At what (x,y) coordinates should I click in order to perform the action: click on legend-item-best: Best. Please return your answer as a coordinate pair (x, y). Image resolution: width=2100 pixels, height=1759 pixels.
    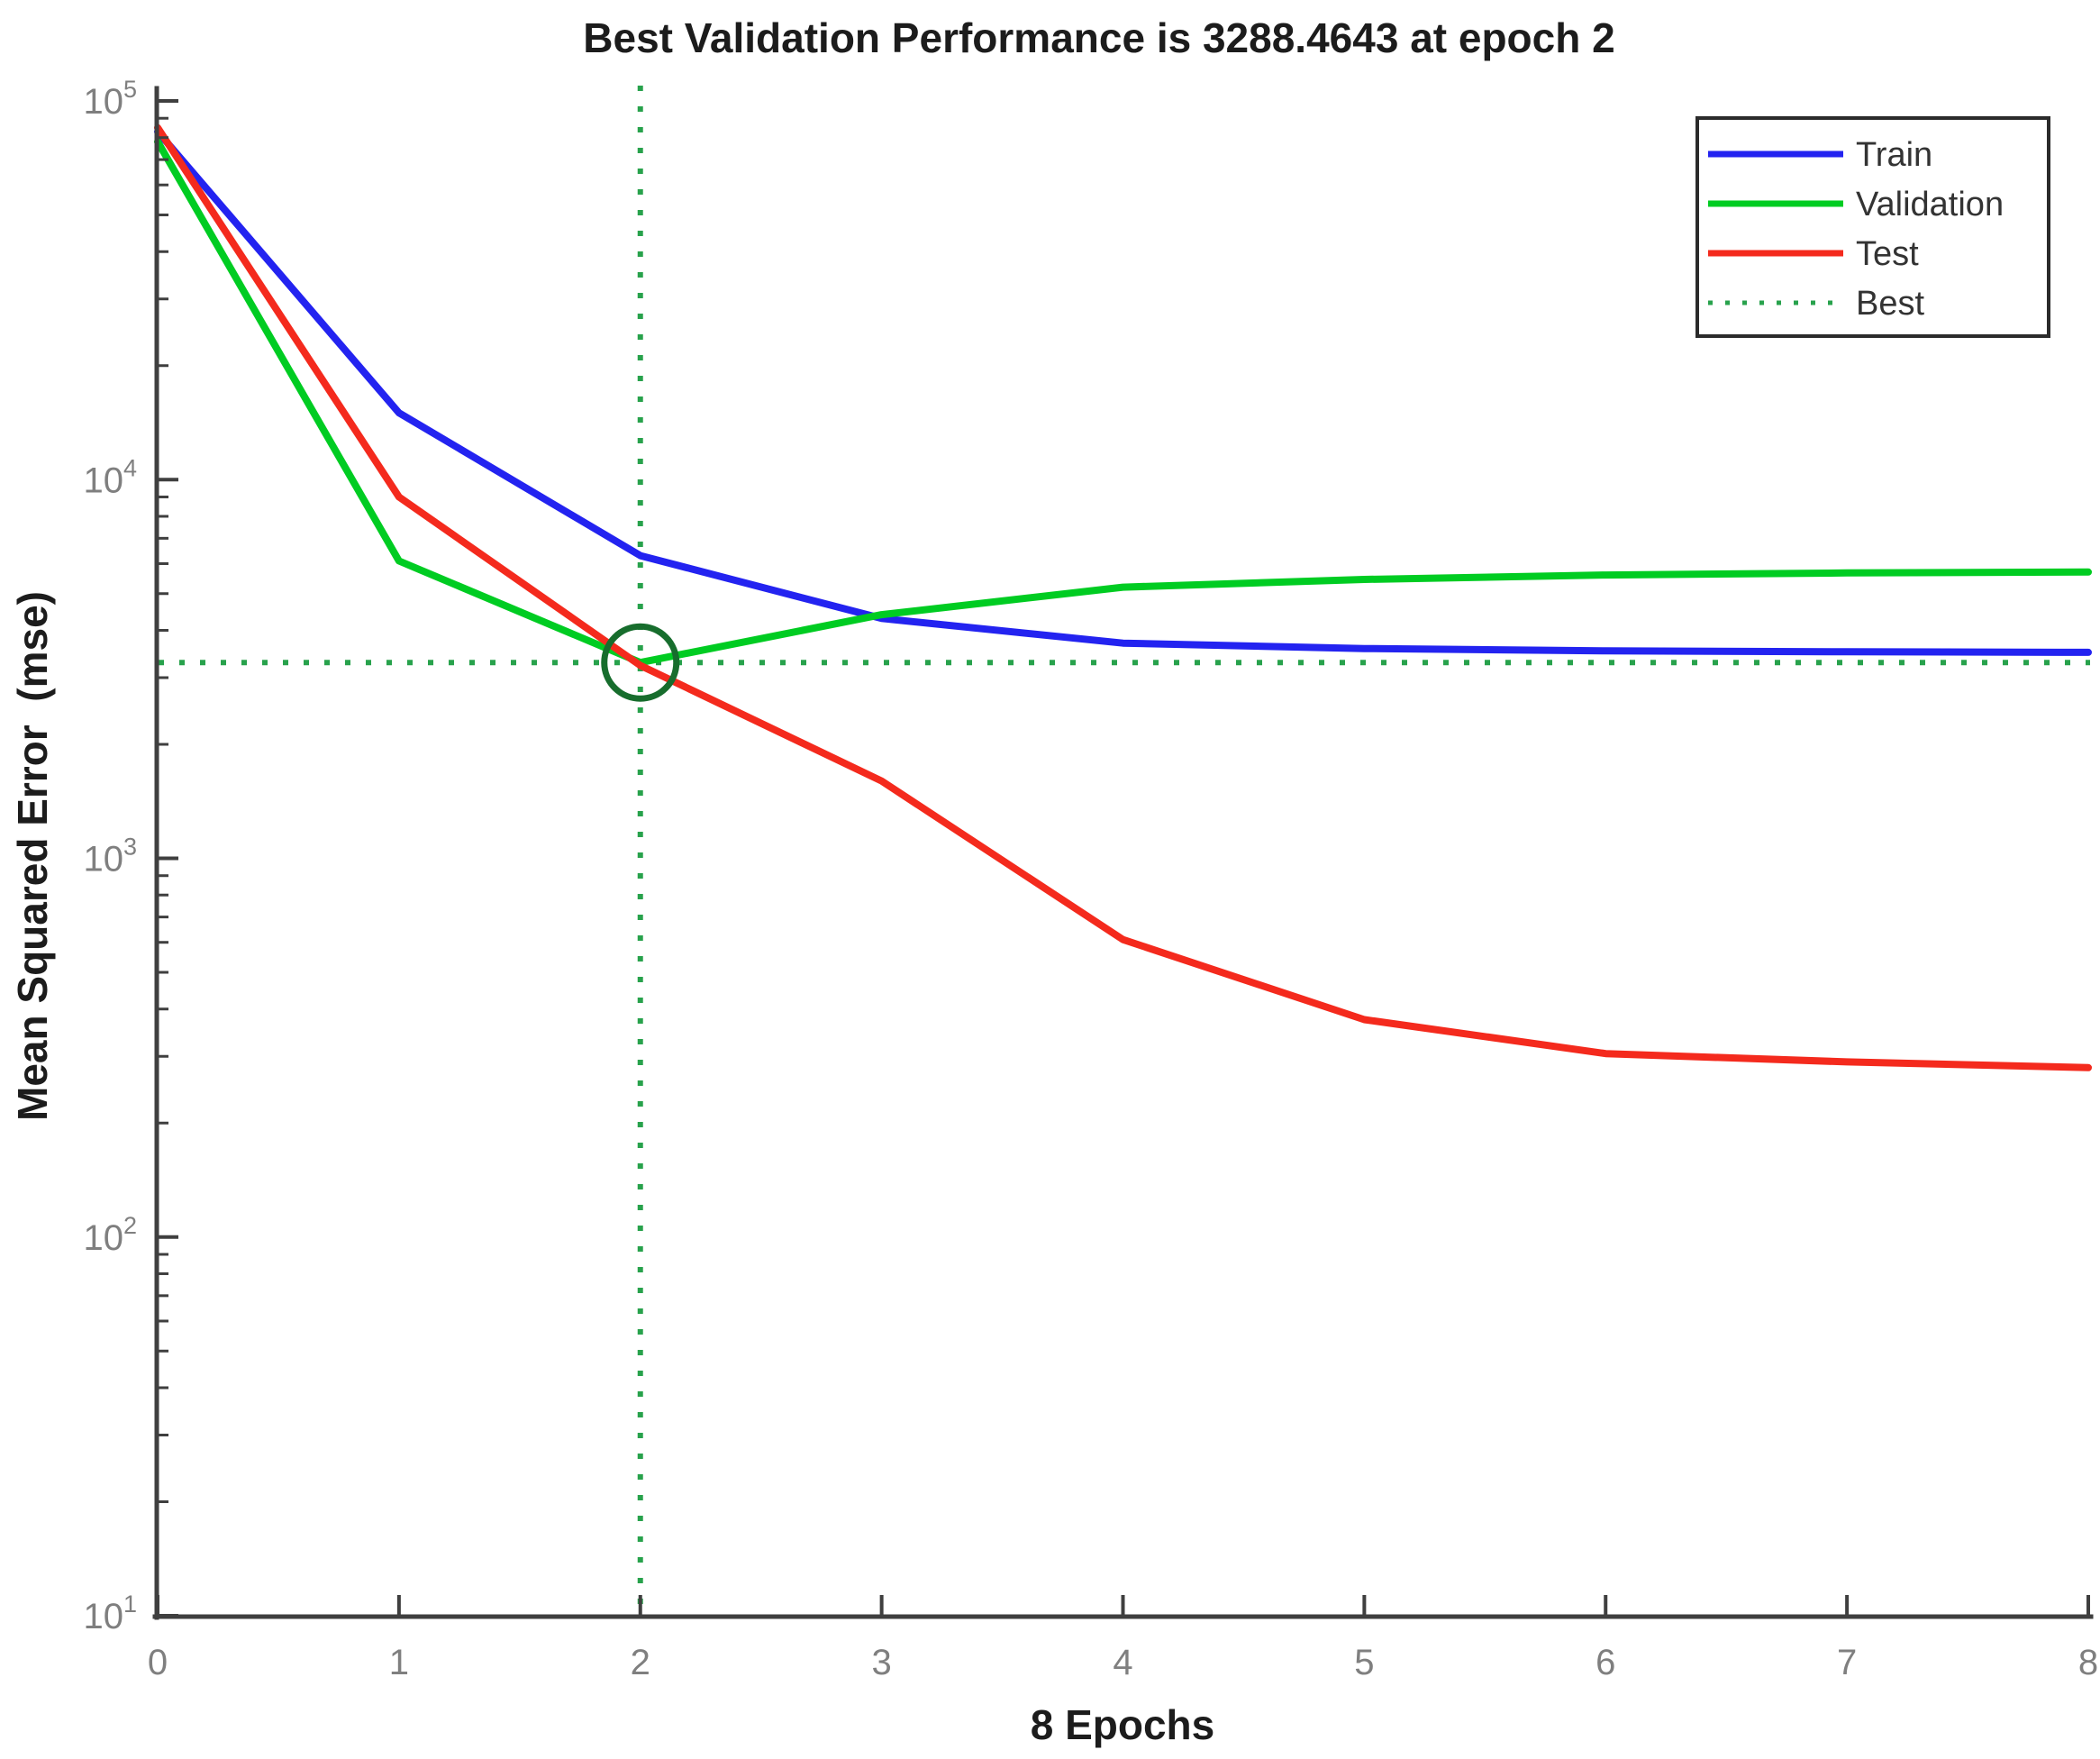
    Looking at the image, I should click on (1890, 304).